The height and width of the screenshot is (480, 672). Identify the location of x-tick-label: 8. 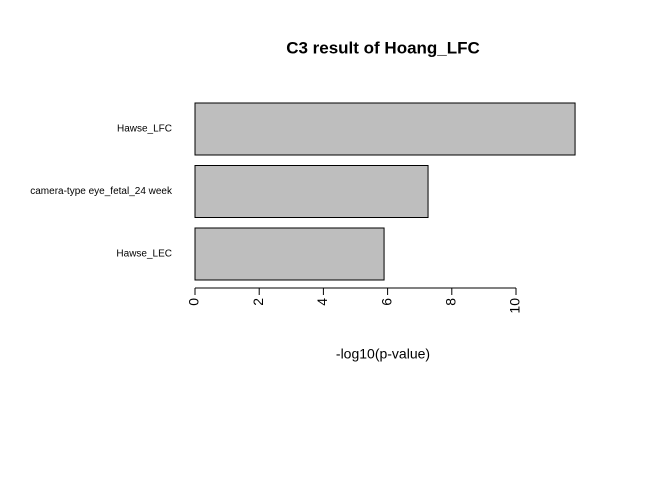
(451, 302).